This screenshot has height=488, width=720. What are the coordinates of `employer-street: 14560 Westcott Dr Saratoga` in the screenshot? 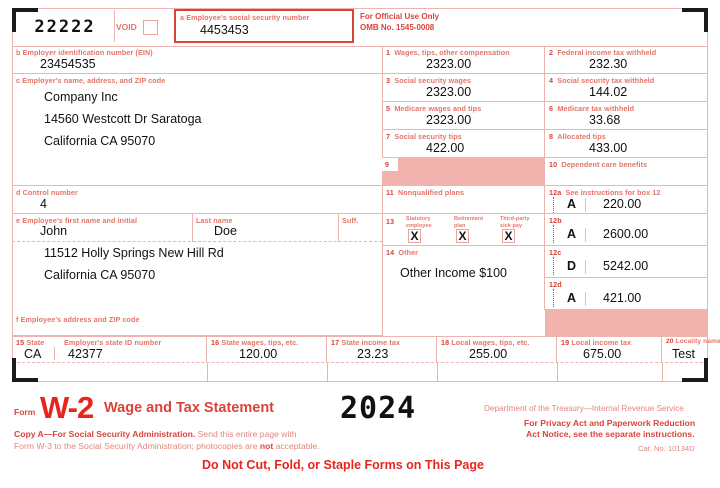 It's located at (123, 119).